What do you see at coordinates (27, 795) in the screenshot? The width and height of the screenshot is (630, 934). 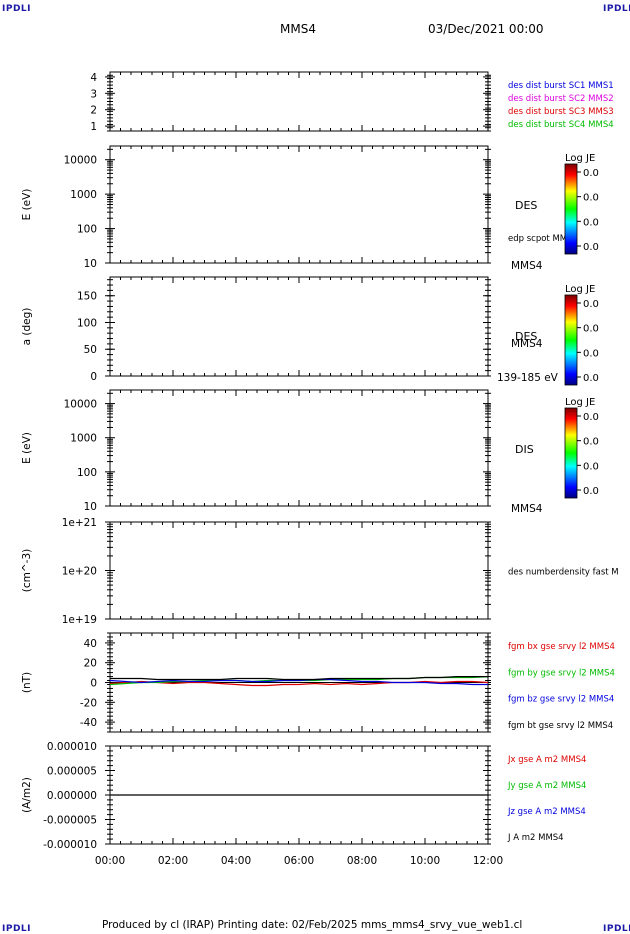 I see `y-axis-label: (A/m2)` at bounding box center [27, 795].